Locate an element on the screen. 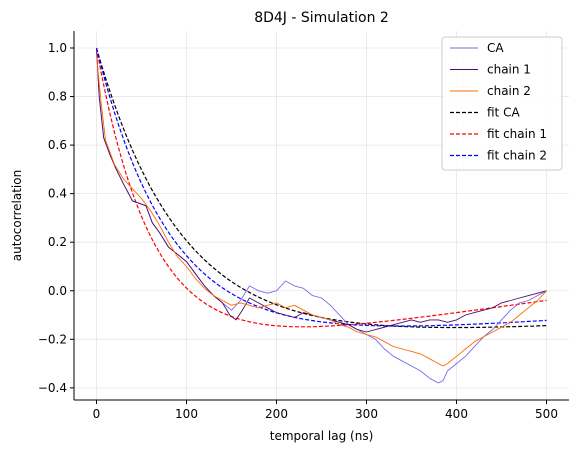 The image size is (579, 453). x-tick-label: 100 is located at coordinates (186, 414).